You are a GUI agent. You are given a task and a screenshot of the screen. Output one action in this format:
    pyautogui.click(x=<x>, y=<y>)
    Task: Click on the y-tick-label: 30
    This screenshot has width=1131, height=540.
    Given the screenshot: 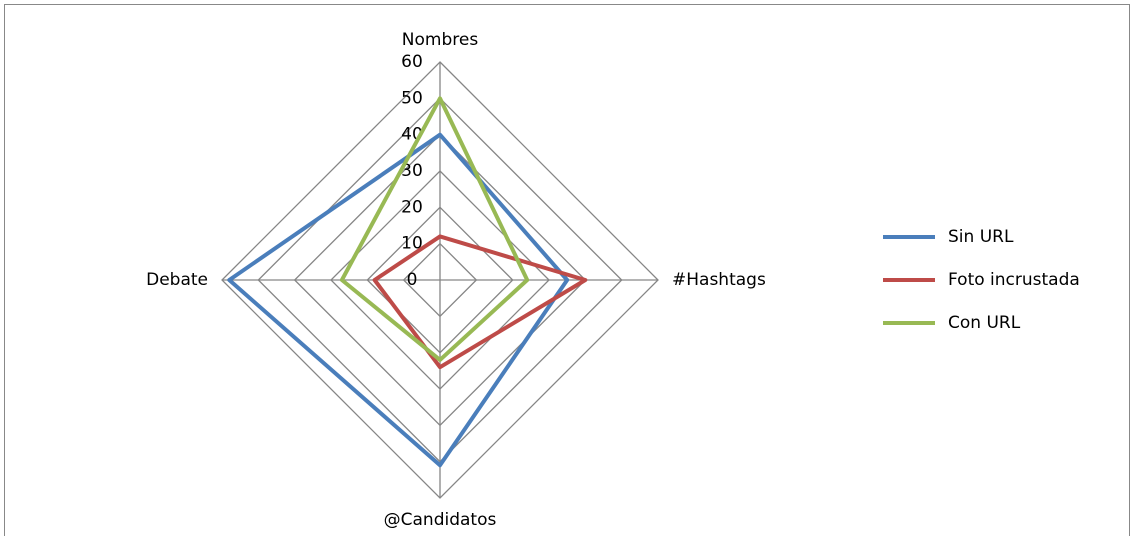 What is the action you would take?
    pyautogui.click(x=412, y=171)
    